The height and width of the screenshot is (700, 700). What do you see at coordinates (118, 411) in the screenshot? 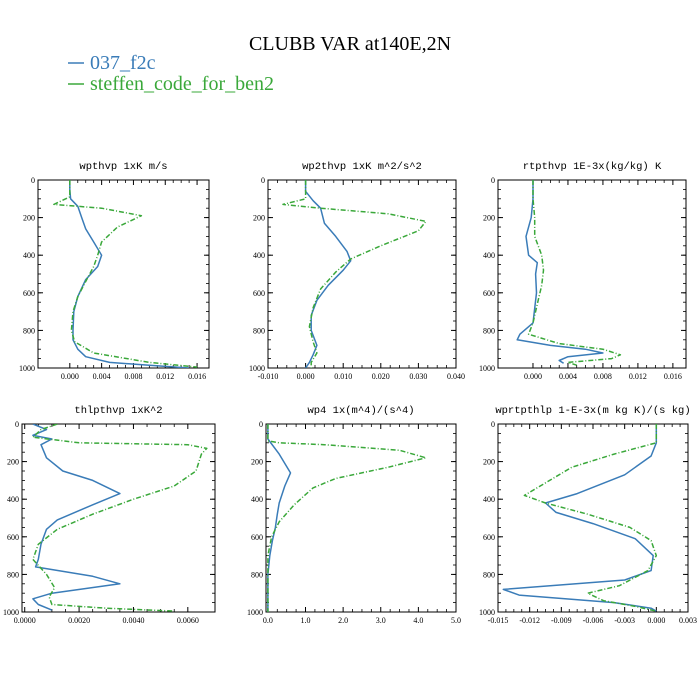
I see `panel-title: thlpthvp 1xK^2` at bounding box center [118, 411].